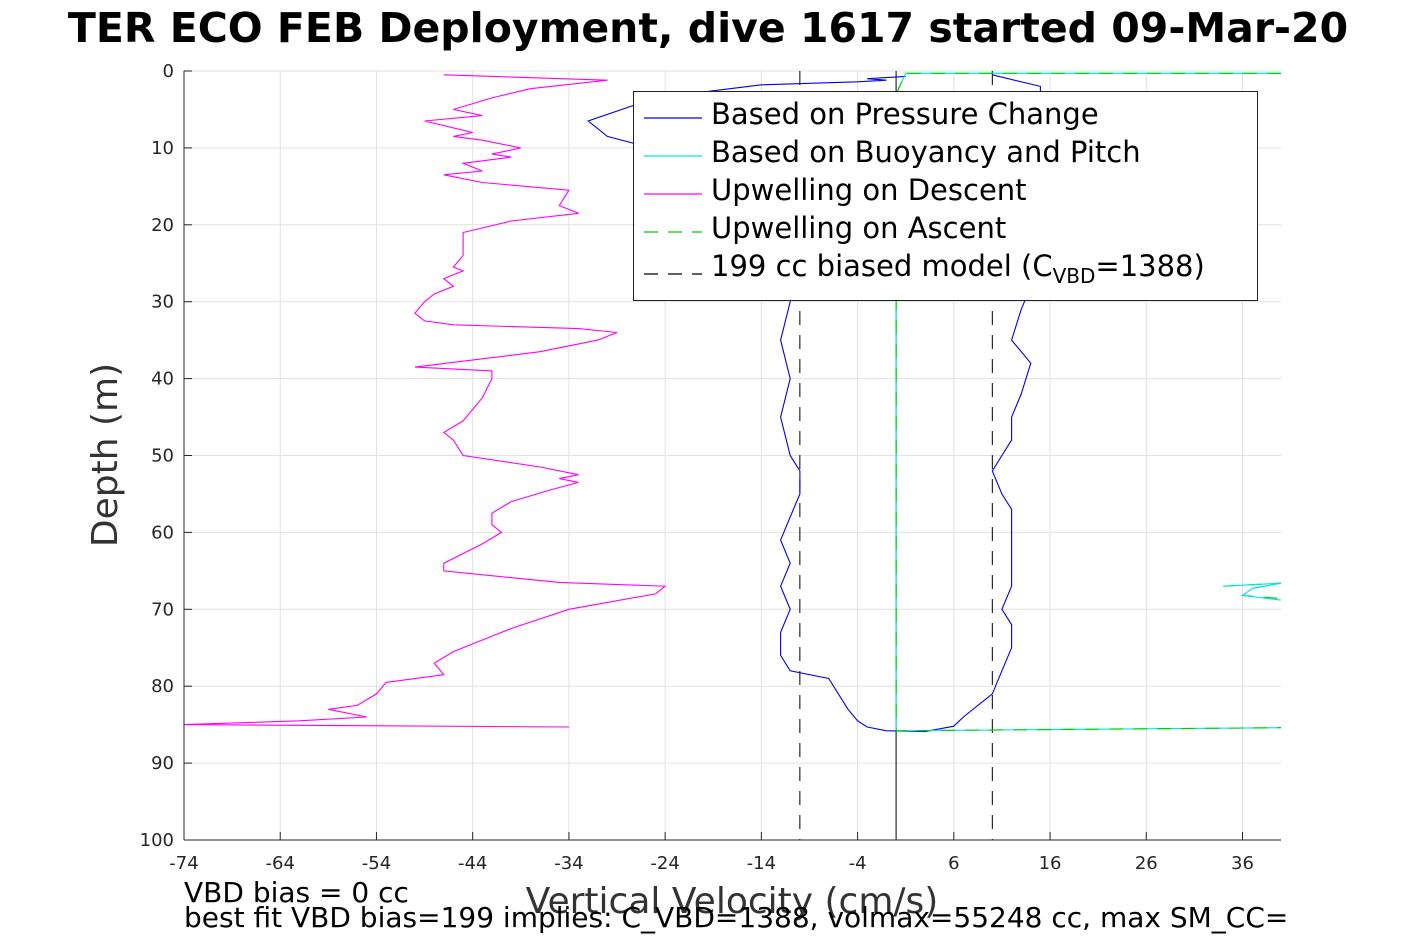 Image resolution: width=1417 pixels, height=945 pixels. What do you see at coordinates (859, 228) in the screenshot?
I see `legend-label-upwelling-ascent: Upwelling on Ascent` at bounding box center [859, 228].